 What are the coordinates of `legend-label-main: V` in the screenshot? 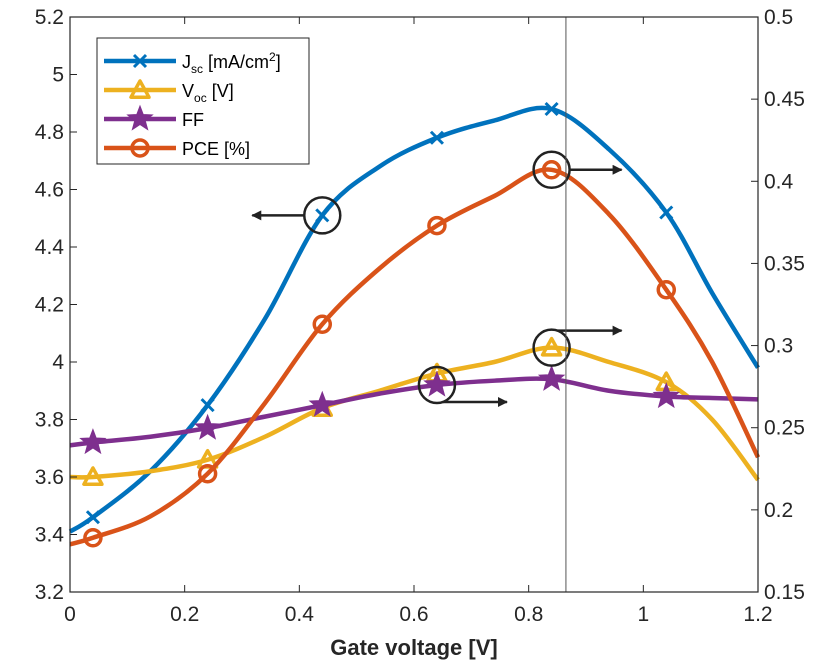 It's located at (188, 91).